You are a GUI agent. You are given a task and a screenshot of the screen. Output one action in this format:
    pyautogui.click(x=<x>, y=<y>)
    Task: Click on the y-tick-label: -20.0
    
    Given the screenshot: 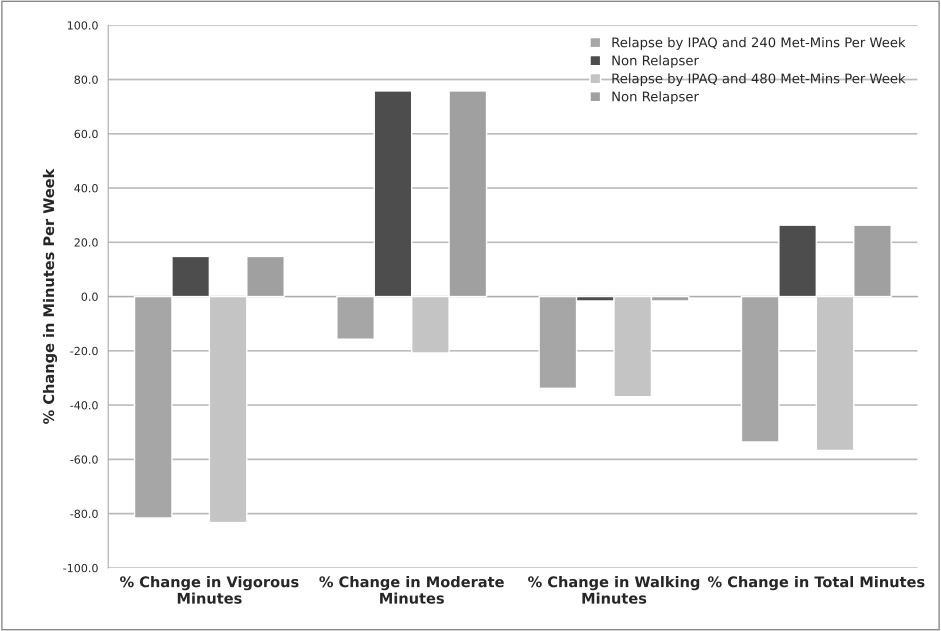 What is the action you would take?
    pyautogui.click(x=84, y=351)
    